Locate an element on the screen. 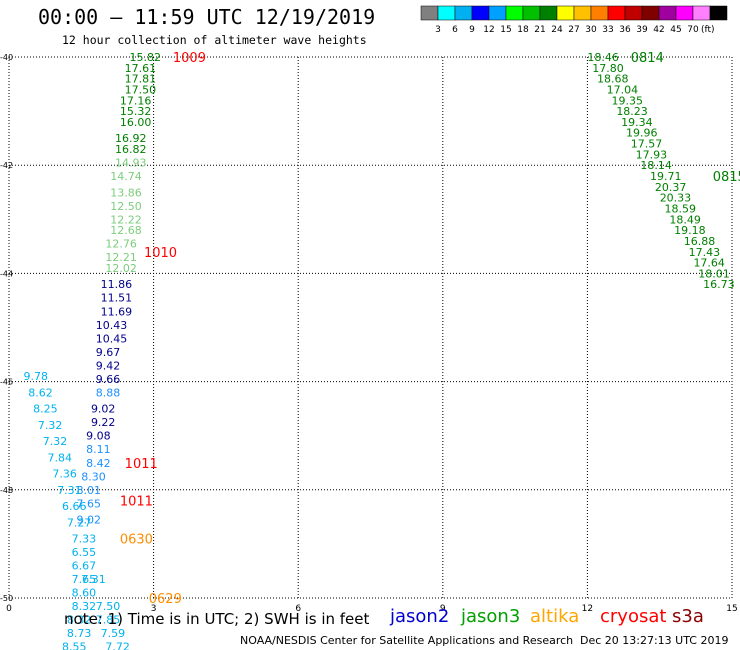  data-point-label: 7.65 is located at coordinates (84, 579).